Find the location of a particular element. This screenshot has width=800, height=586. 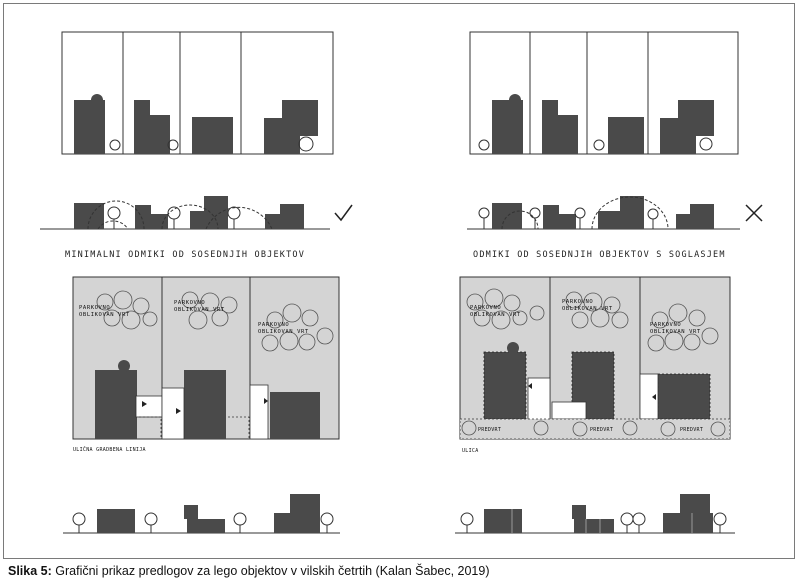

plan-consent-offsets is located at coordinates (604, 93).